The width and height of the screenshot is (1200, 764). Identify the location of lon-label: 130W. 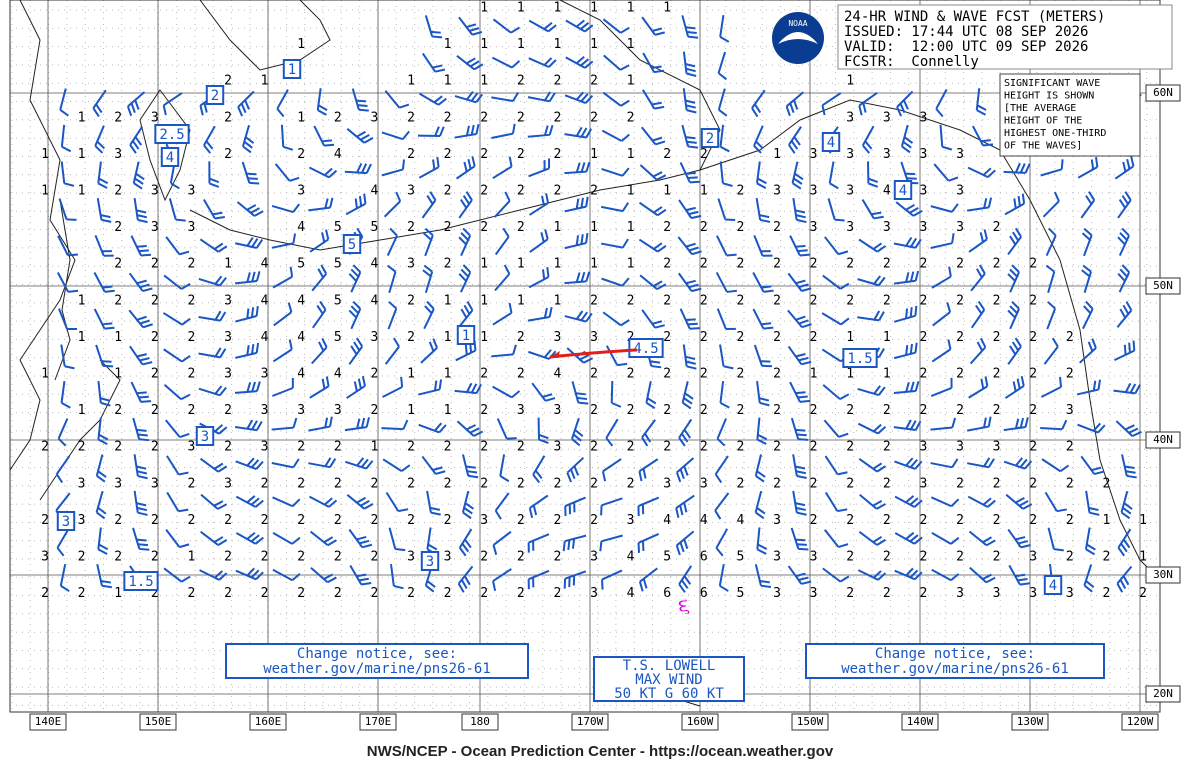
(1030, 721).